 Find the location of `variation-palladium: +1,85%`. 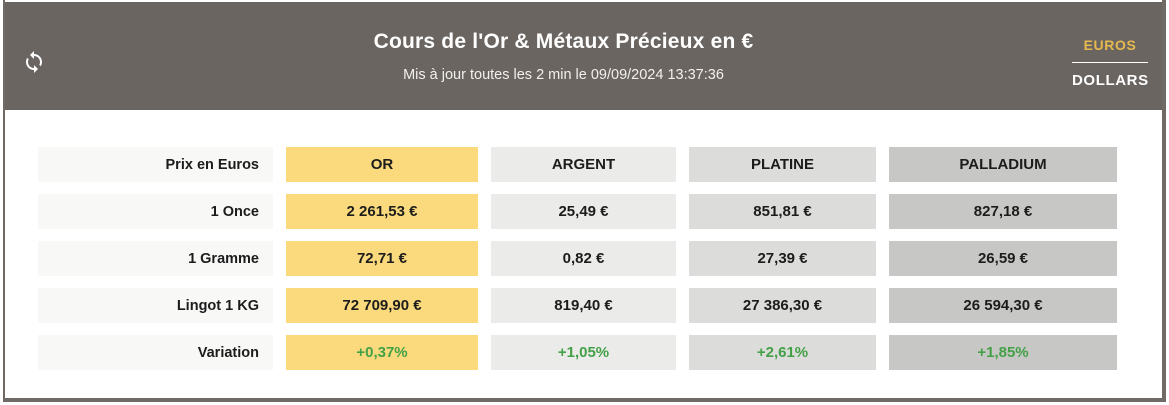

variation-palladium: +1,85% is located at coordinates (1003, 352).